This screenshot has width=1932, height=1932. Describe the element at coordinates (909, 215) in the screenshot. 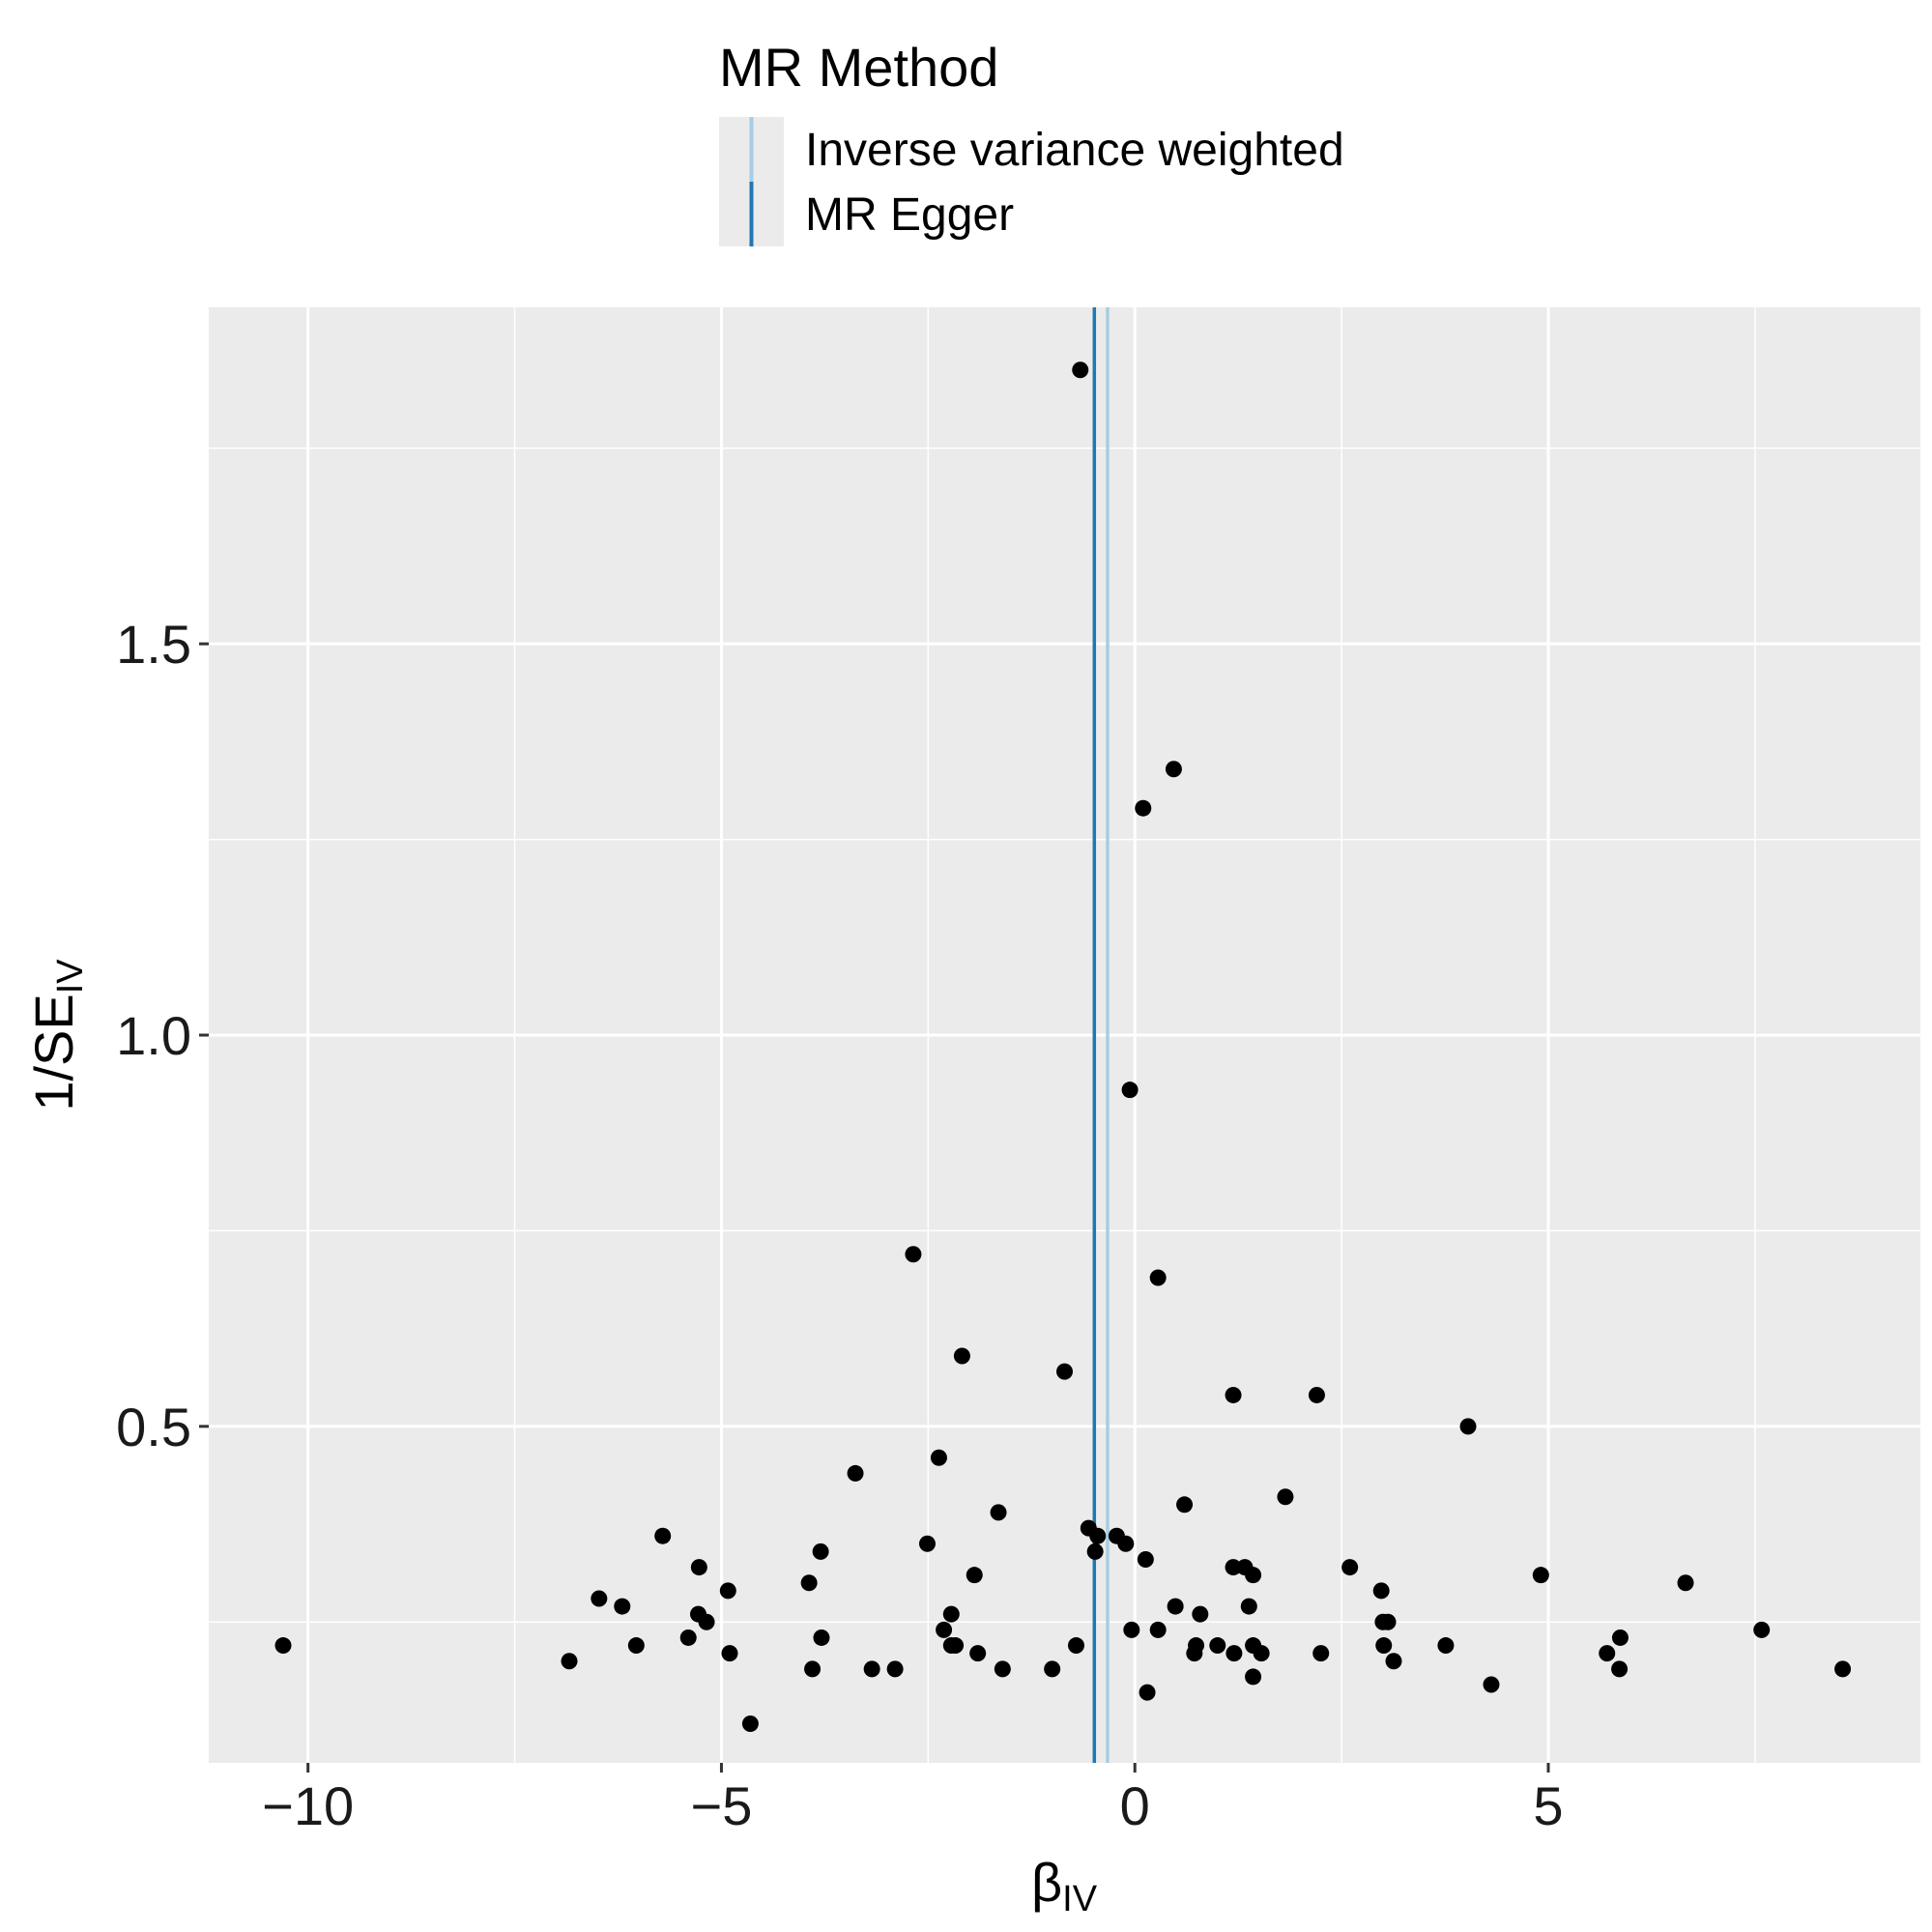

I see `legend-label-mr-egger: MR Egger` at that location.